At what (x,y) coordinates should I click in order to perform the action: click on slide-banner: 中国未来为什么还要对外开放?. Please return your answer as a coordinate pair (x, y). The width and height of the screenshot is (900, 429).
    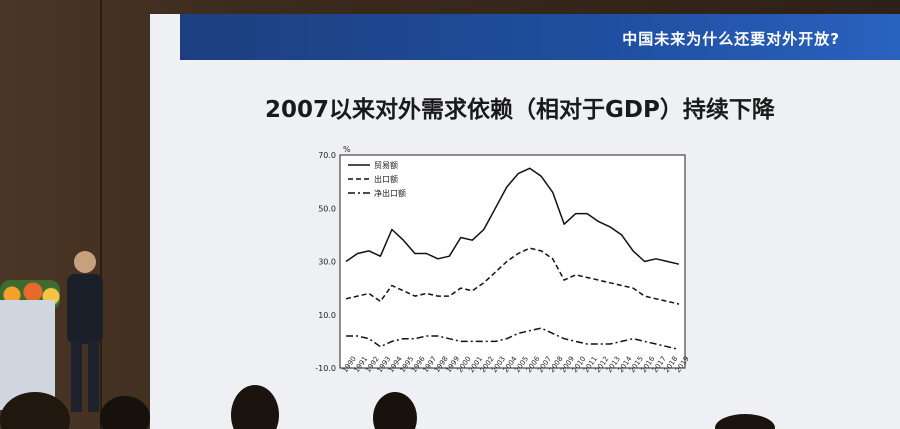
    Looking at the image, I should click on (540, 37).